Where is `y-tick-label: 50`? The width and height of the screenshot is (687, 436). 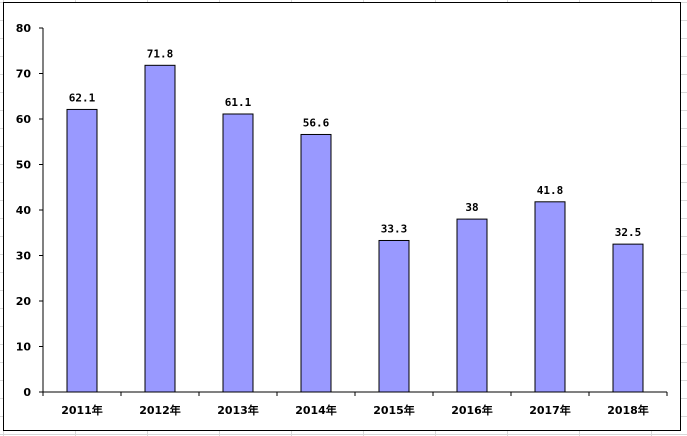 y-tick-label: 50 is located at coordinates (24, 165).